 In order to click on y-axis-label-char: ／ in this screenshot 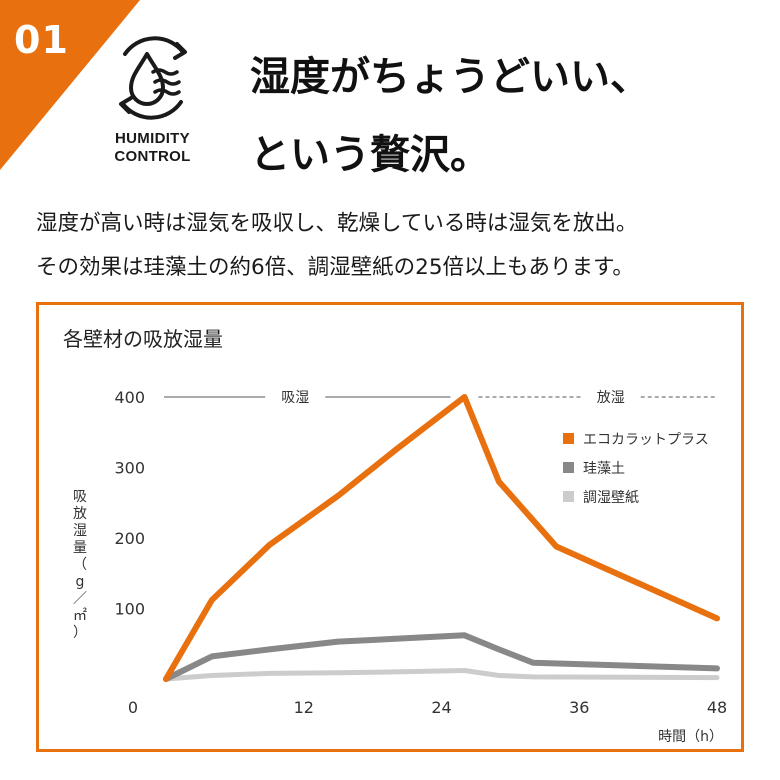, I will do `click(80, 599)`.